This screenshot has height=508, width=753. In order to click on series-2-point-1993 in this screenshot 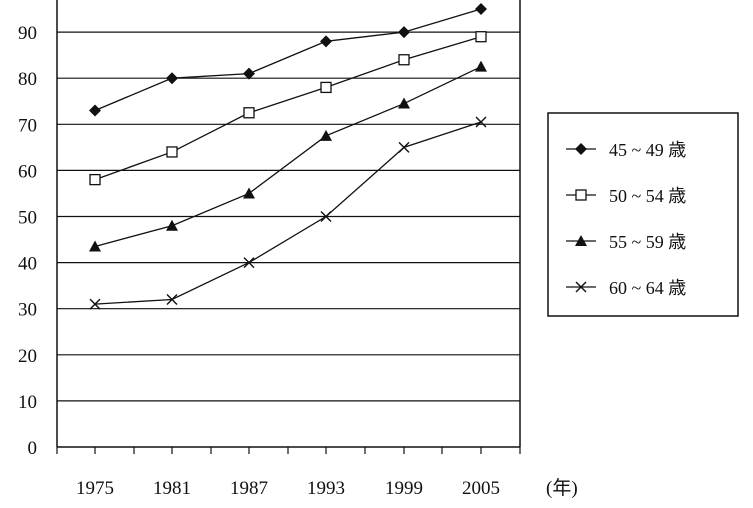, I will do `click(326, 87)`.